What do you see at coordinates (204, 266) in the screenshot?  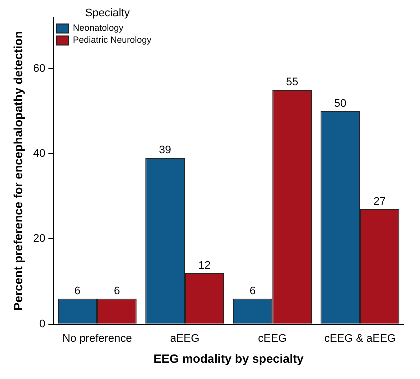 I see `data-label: 12` at bounding box center [204, 266].